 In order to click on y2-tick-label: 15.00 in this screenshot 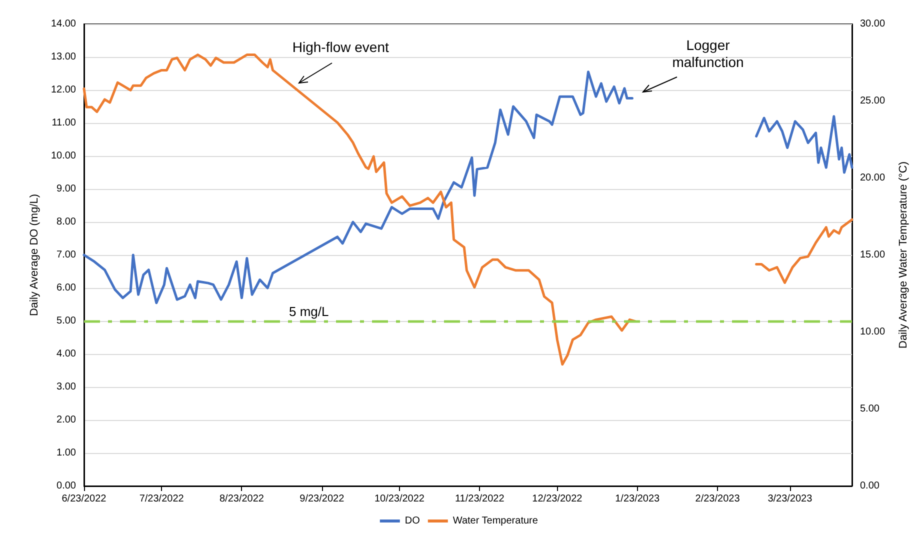, I will do `click(873, 255)`.